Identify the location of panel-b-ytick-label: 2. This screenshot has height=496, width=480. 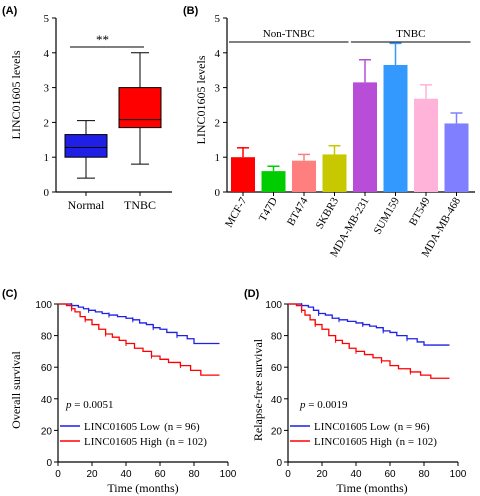
(218, 123).